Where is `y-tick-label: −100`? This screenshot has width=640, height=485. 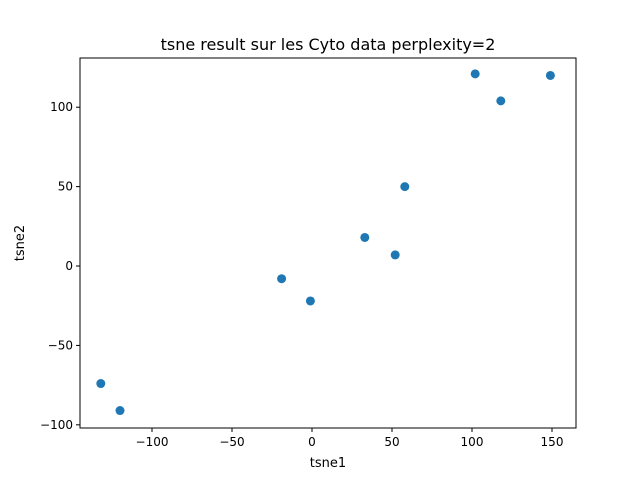 y-tick-label: −100 is located at coordinates (56, 425).